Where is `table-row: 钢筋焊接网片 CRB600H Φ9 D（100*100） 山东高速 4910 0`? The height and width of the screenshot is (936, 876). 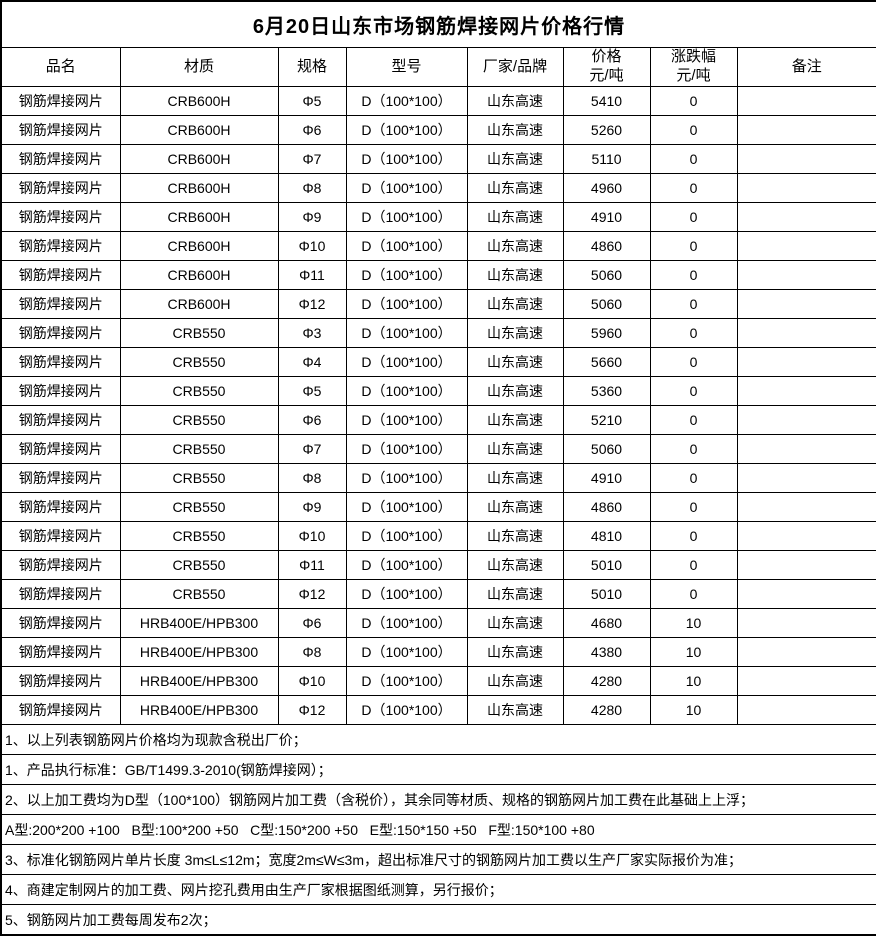 table-row: 钢筋焊接网片 CRB600H Φ9 D（100*100） 山东高速 4910 0 is located at coordinates (438, 217).